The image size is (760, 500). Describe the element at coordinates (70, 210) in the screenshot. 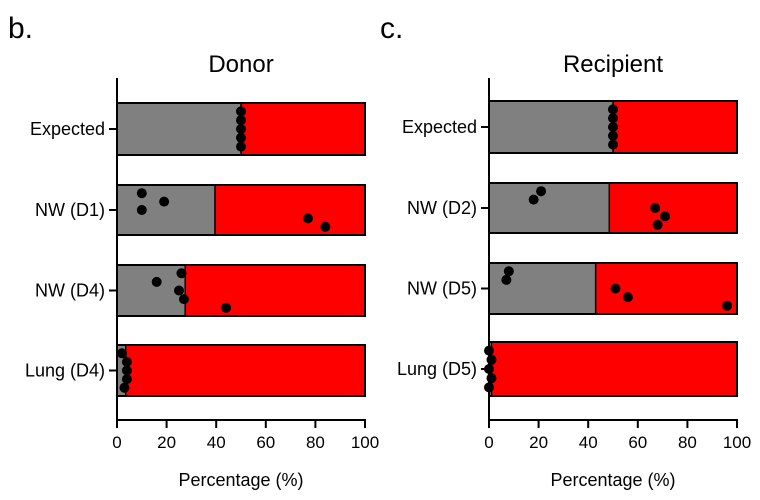

I see `category-label: NW (D1)` at that location.